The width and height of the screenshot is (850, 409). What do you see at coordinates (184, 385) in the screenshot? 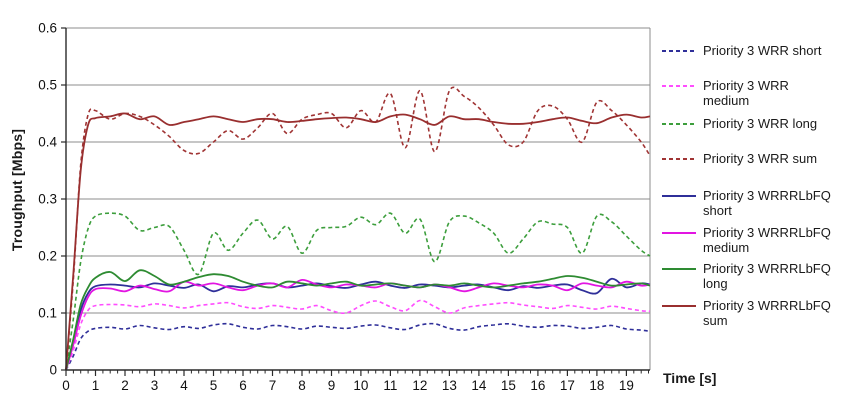
I see `x-tick-label: 4` at bounding box center [184, 385].